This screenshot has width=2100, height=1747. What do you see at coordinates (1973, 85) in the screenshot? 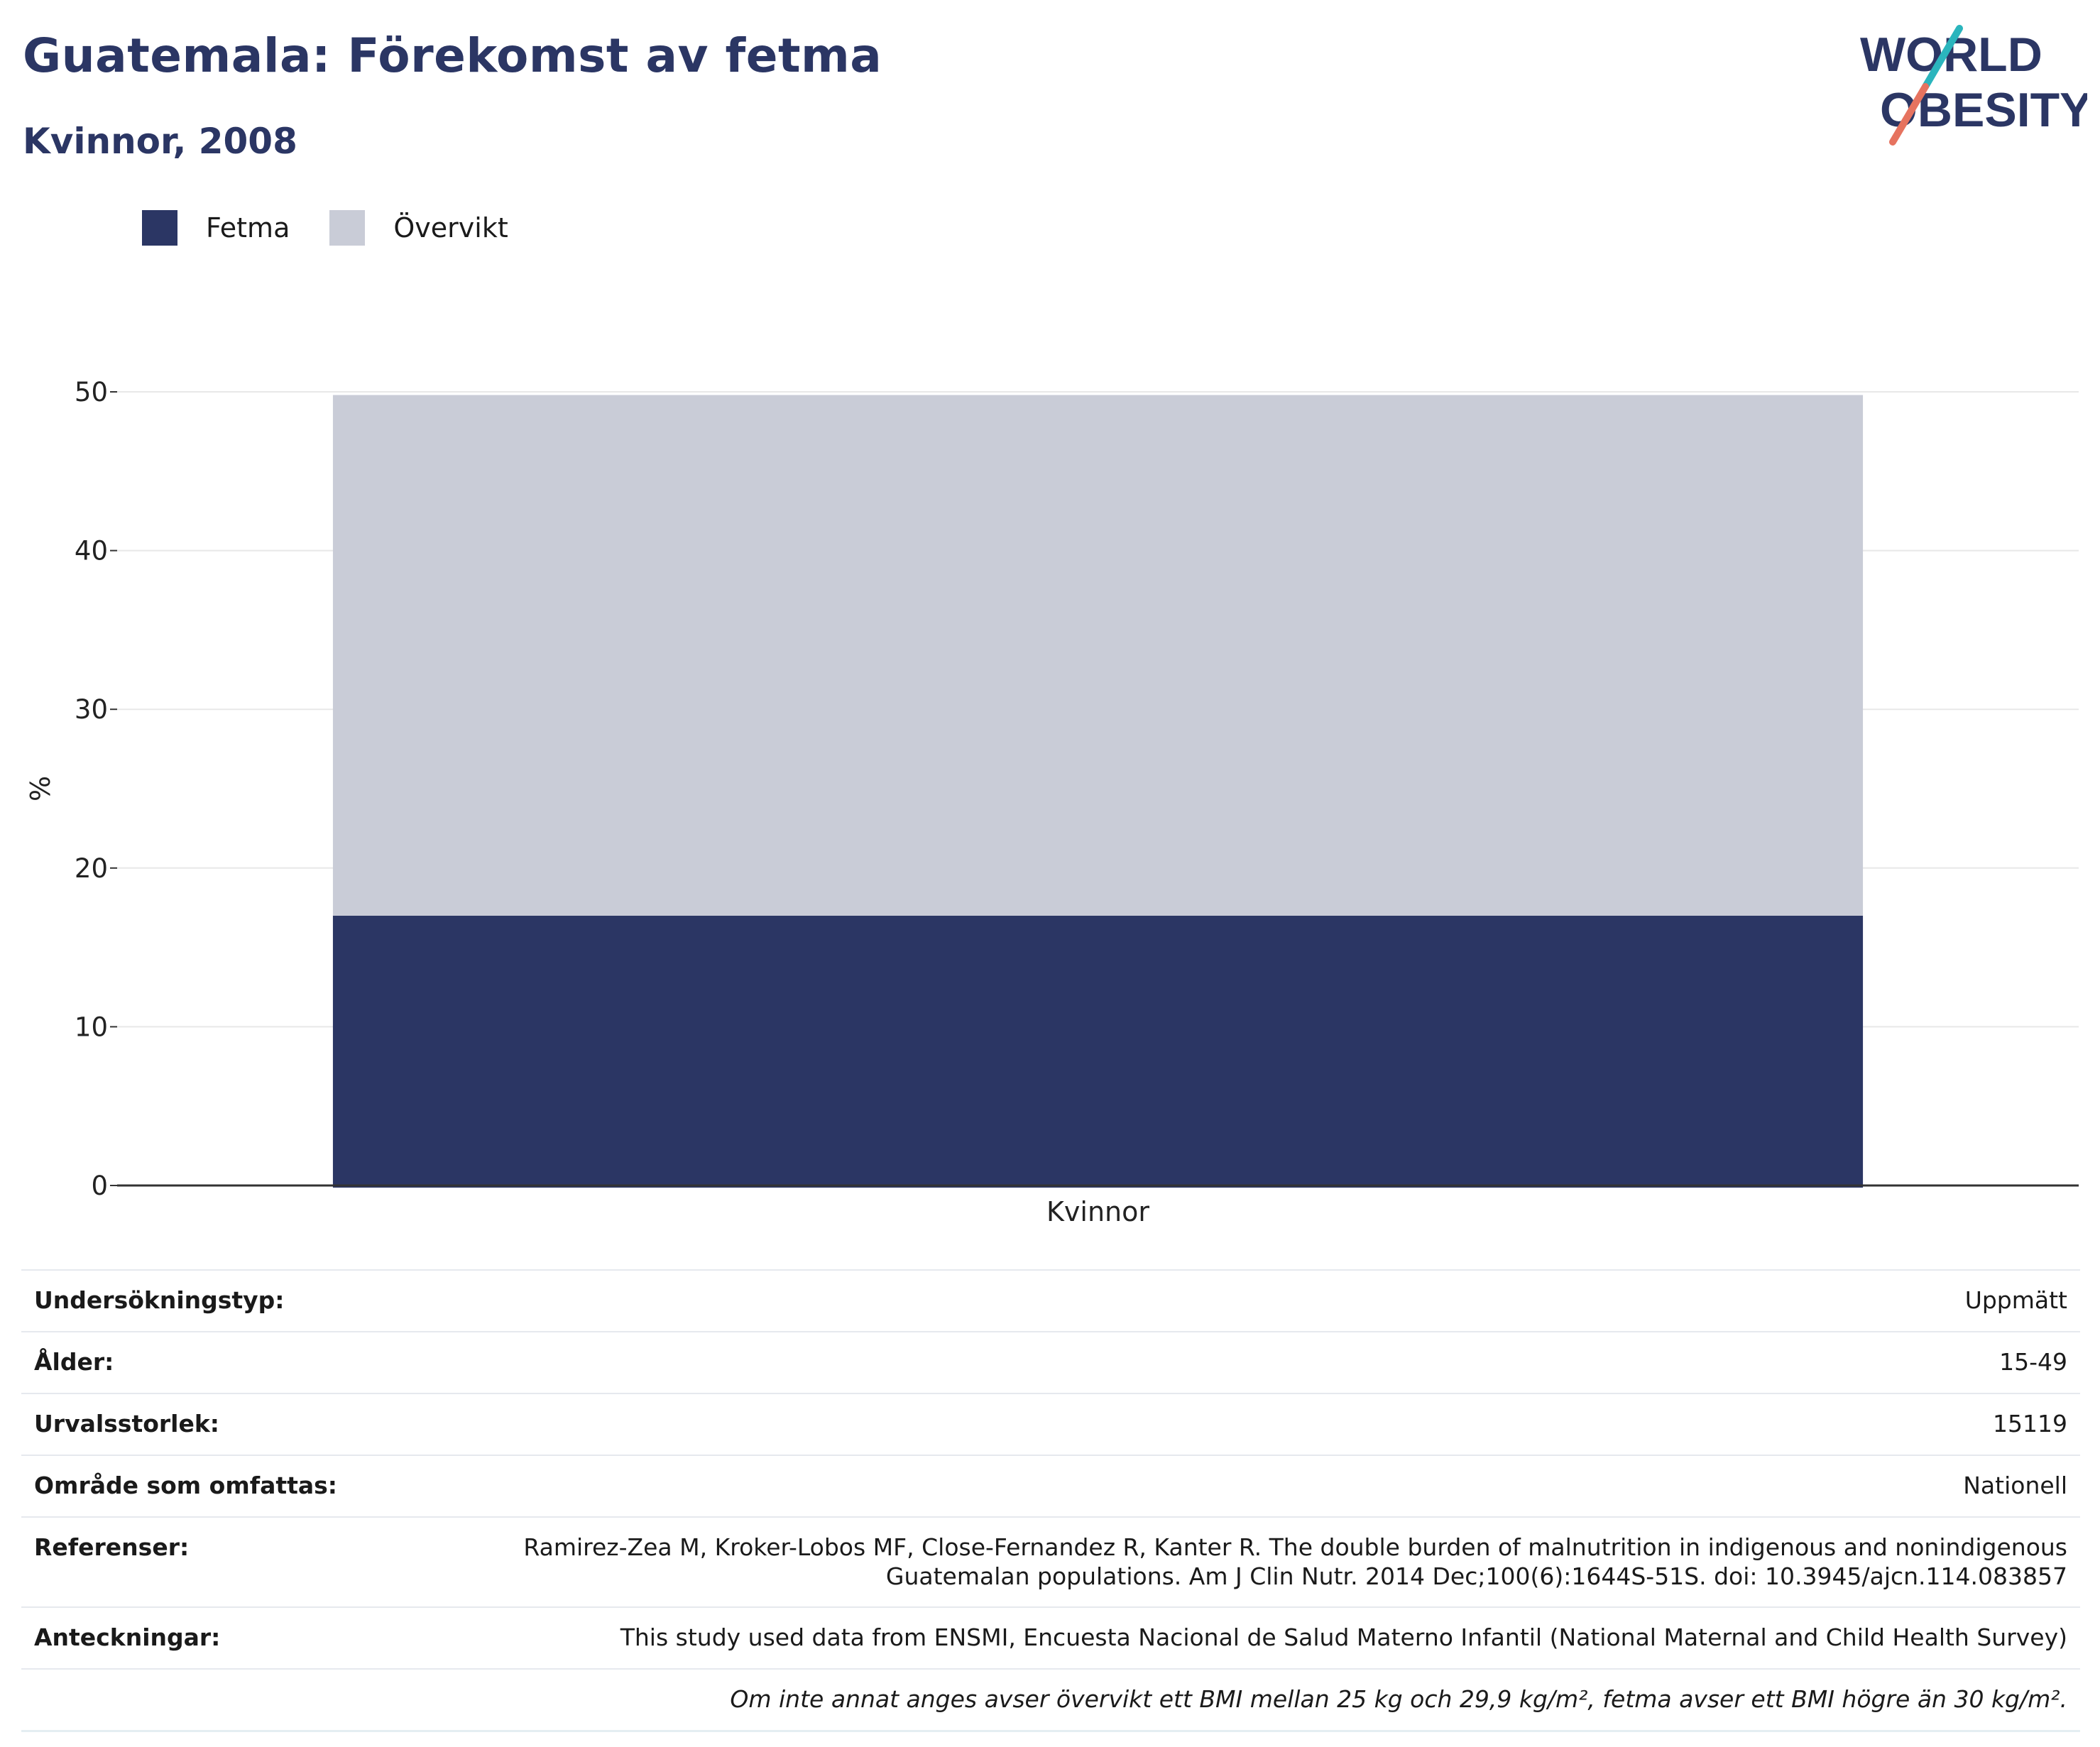
I see `world-obesity-logo: WORLD OBESITY` at bounding box center [1973, 85].